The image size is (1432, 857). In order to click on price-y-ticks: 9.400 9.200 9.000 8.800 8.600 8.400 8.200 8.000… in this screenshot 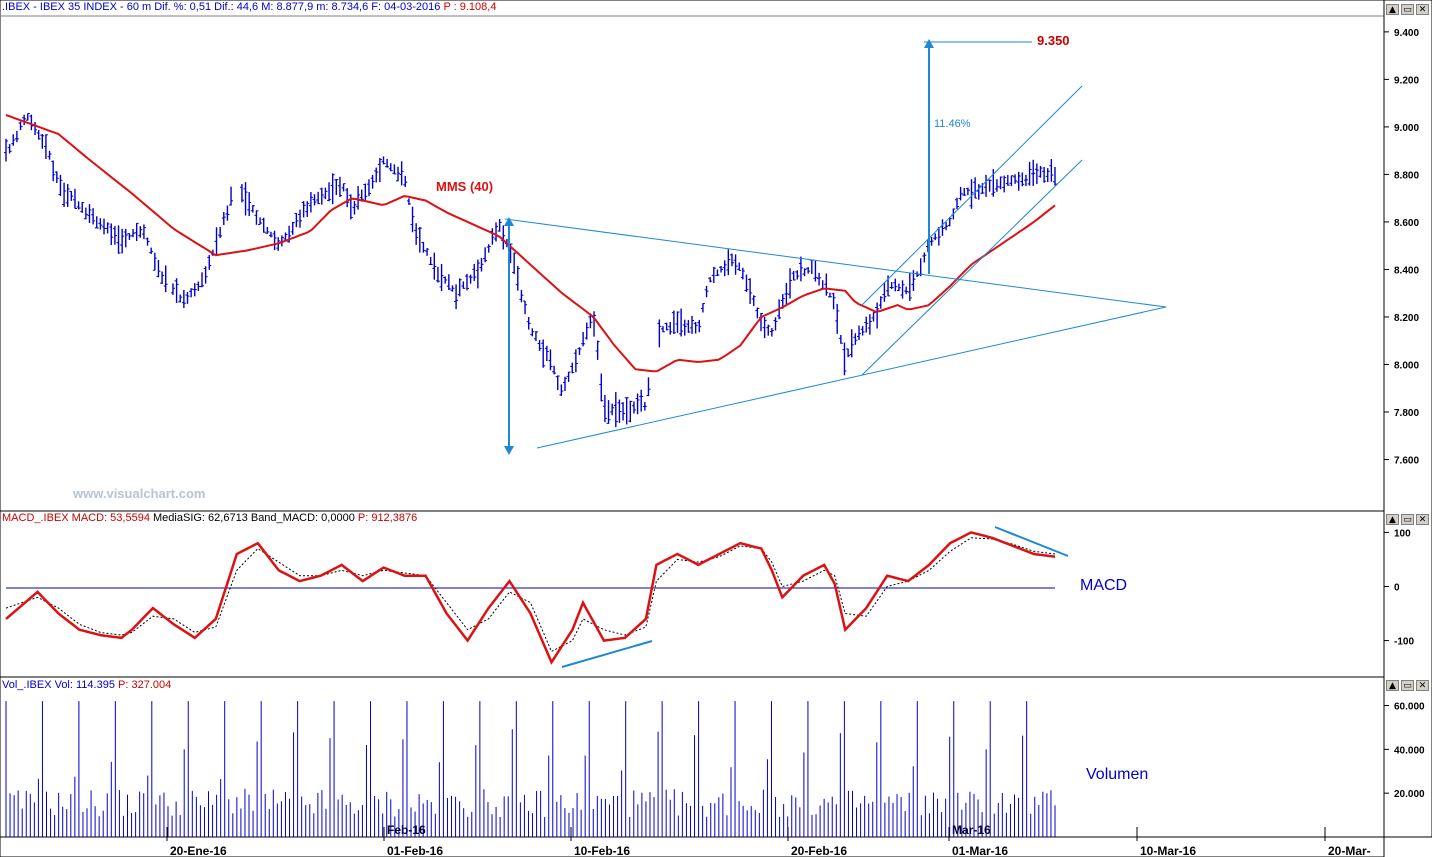, I will do `click(1401, 247)`.